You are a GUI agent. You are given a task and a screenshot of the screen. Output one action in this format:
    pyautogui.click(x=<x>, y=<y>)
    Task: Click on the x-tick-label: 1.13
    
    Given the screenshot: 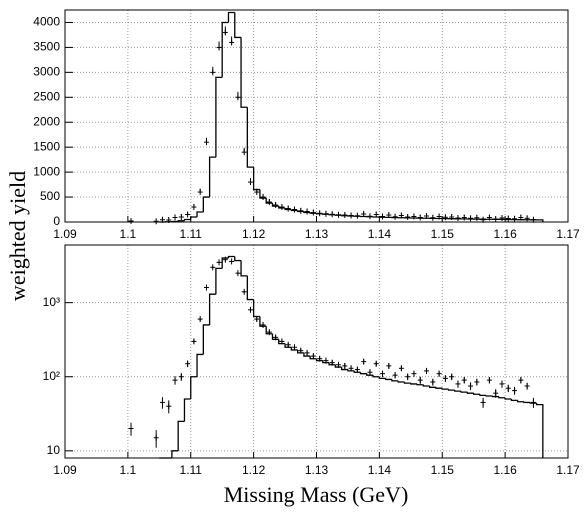 What is the action you would take?
    pyautogui.click(x=317, y=234)
    